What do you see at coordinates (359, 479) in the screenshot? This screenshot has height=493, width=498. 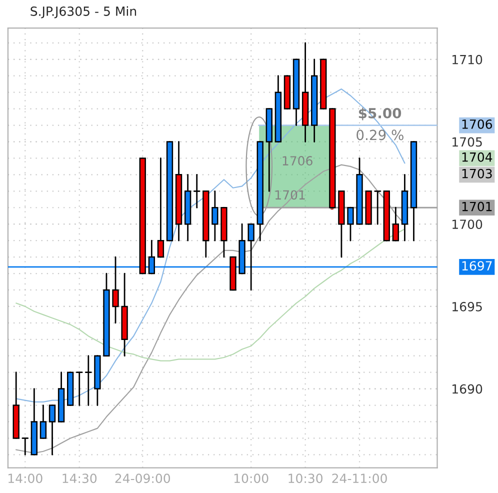 I see `x-tick-label: 24-11:00` at bounding box center [359, 479].